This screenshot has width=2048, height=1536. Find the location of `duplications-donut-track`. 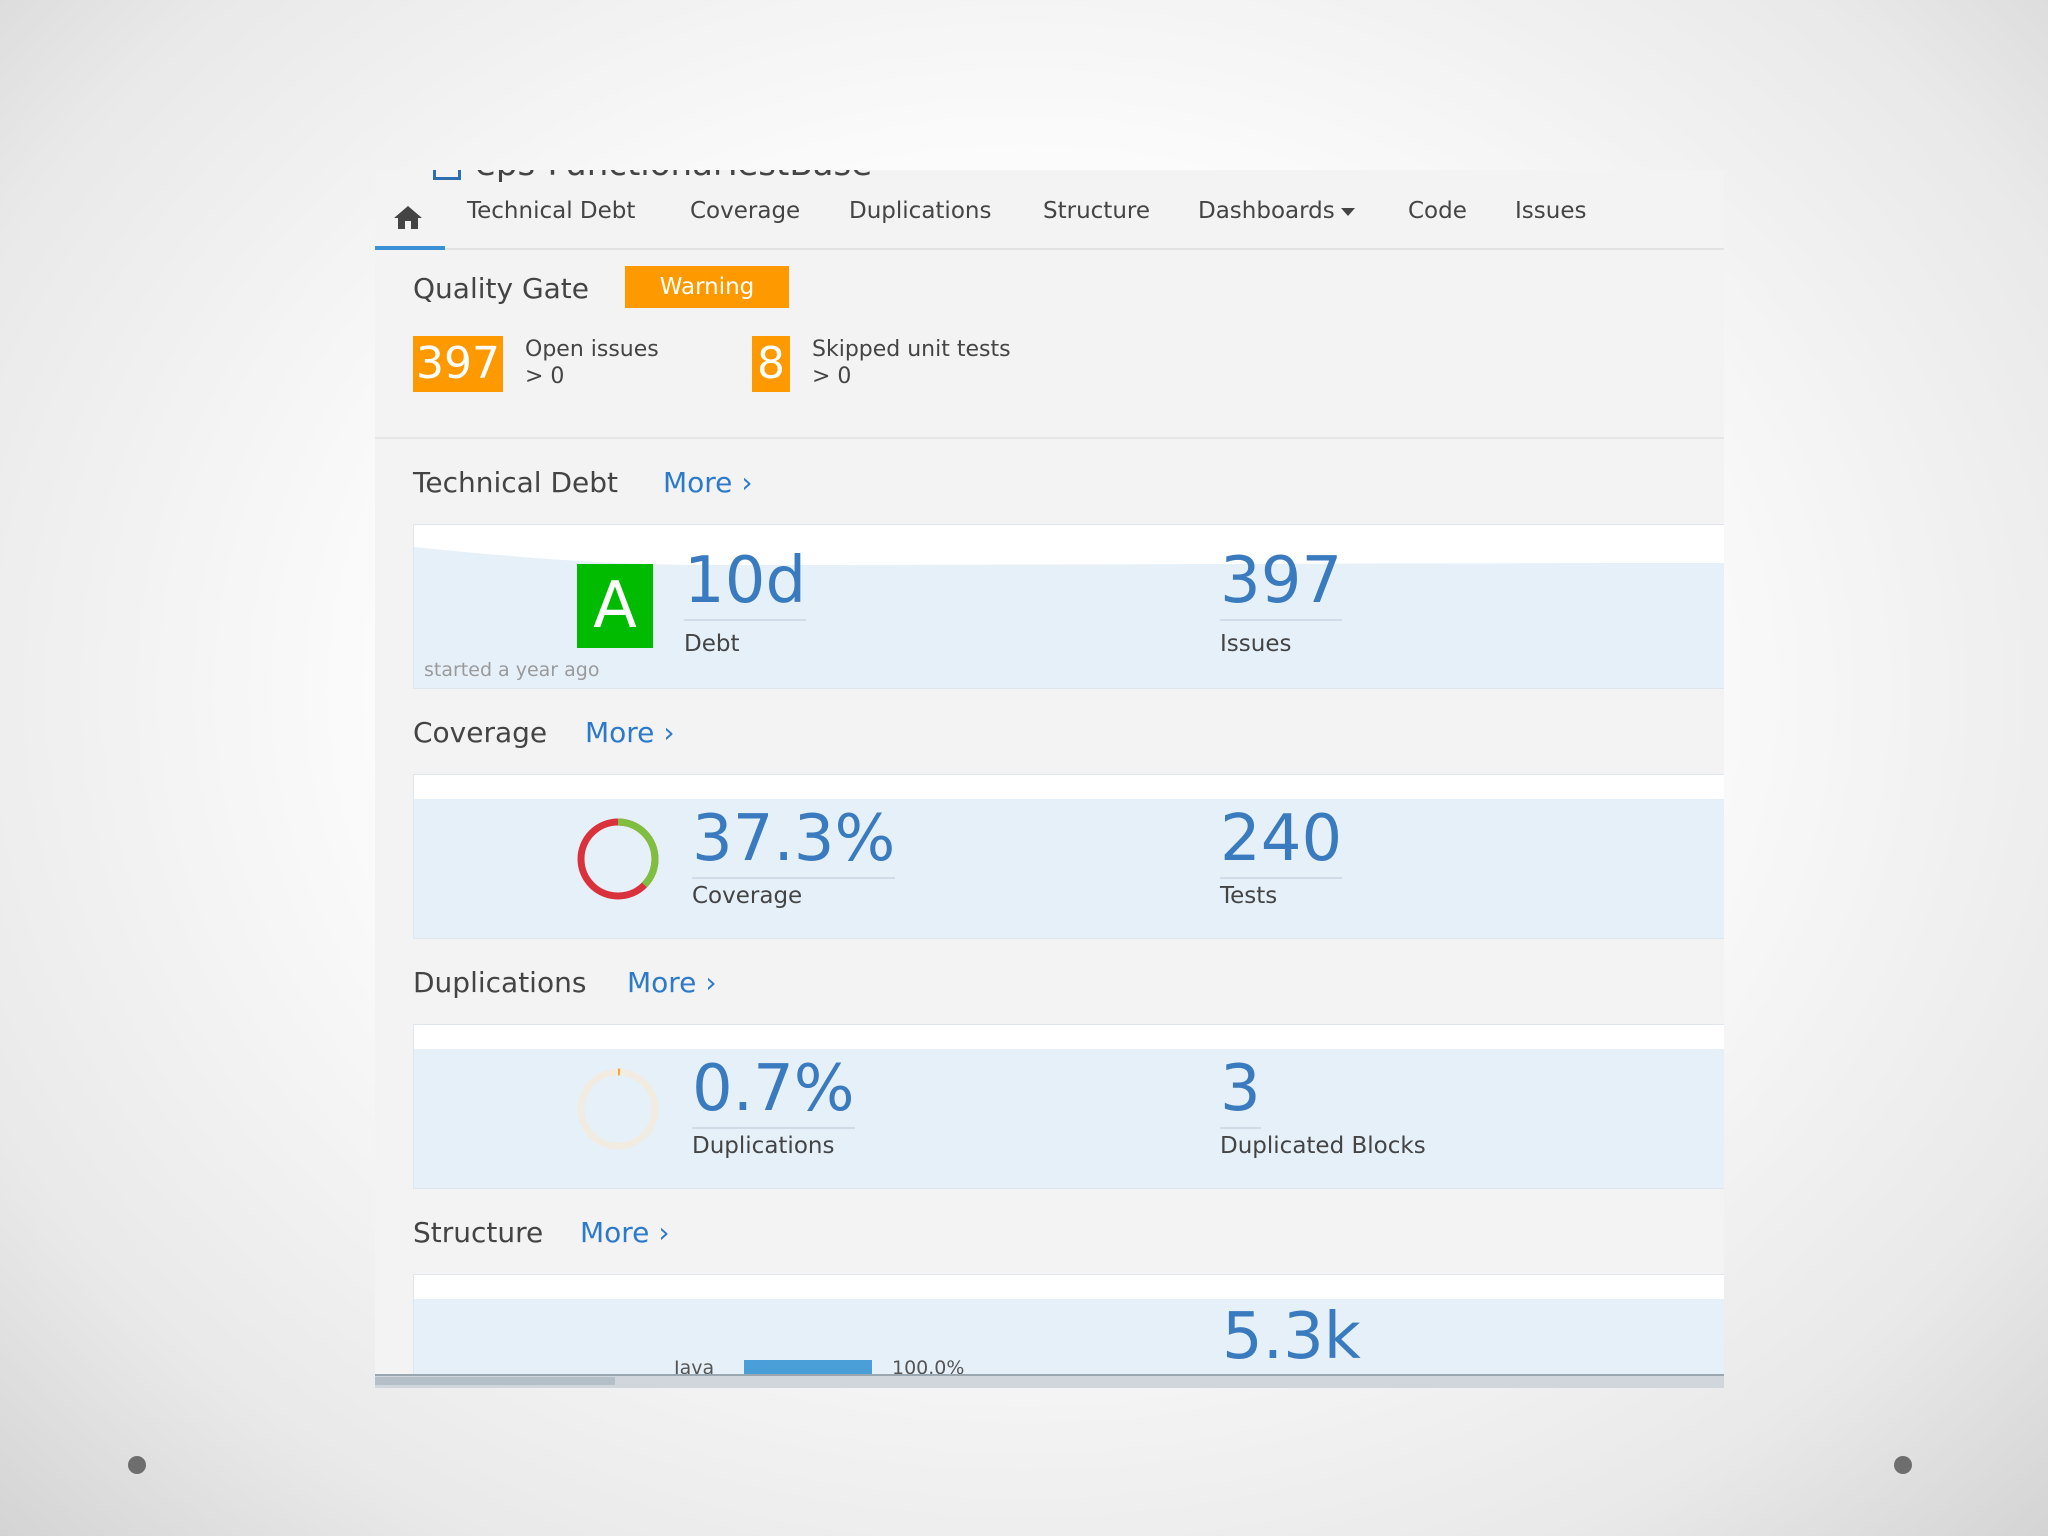

duplications-donut-track is located at coordinates (618, 1109).